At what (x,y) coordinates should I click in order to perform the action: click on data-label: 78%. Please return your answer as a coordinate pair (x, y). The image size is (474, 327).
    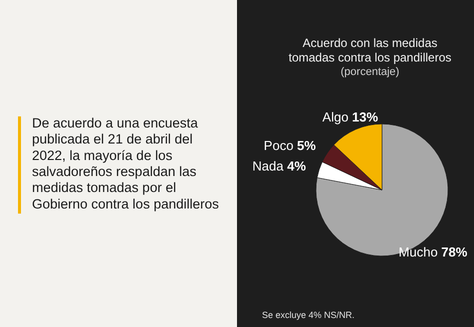
    Looking at the image, I should click on (454, 252).